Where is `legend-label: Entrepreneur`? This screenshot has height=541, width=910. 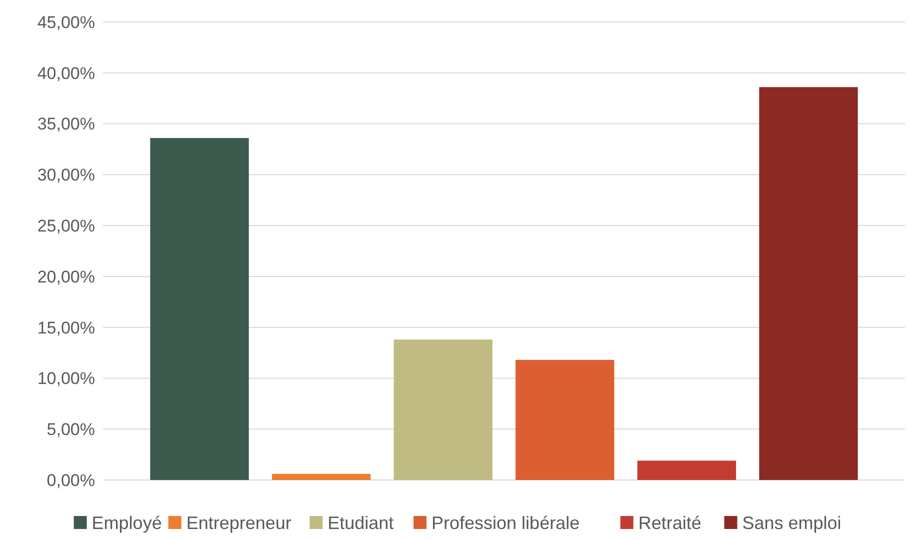
legend-label: Entrepreneur is located at coordinates (239, 523).